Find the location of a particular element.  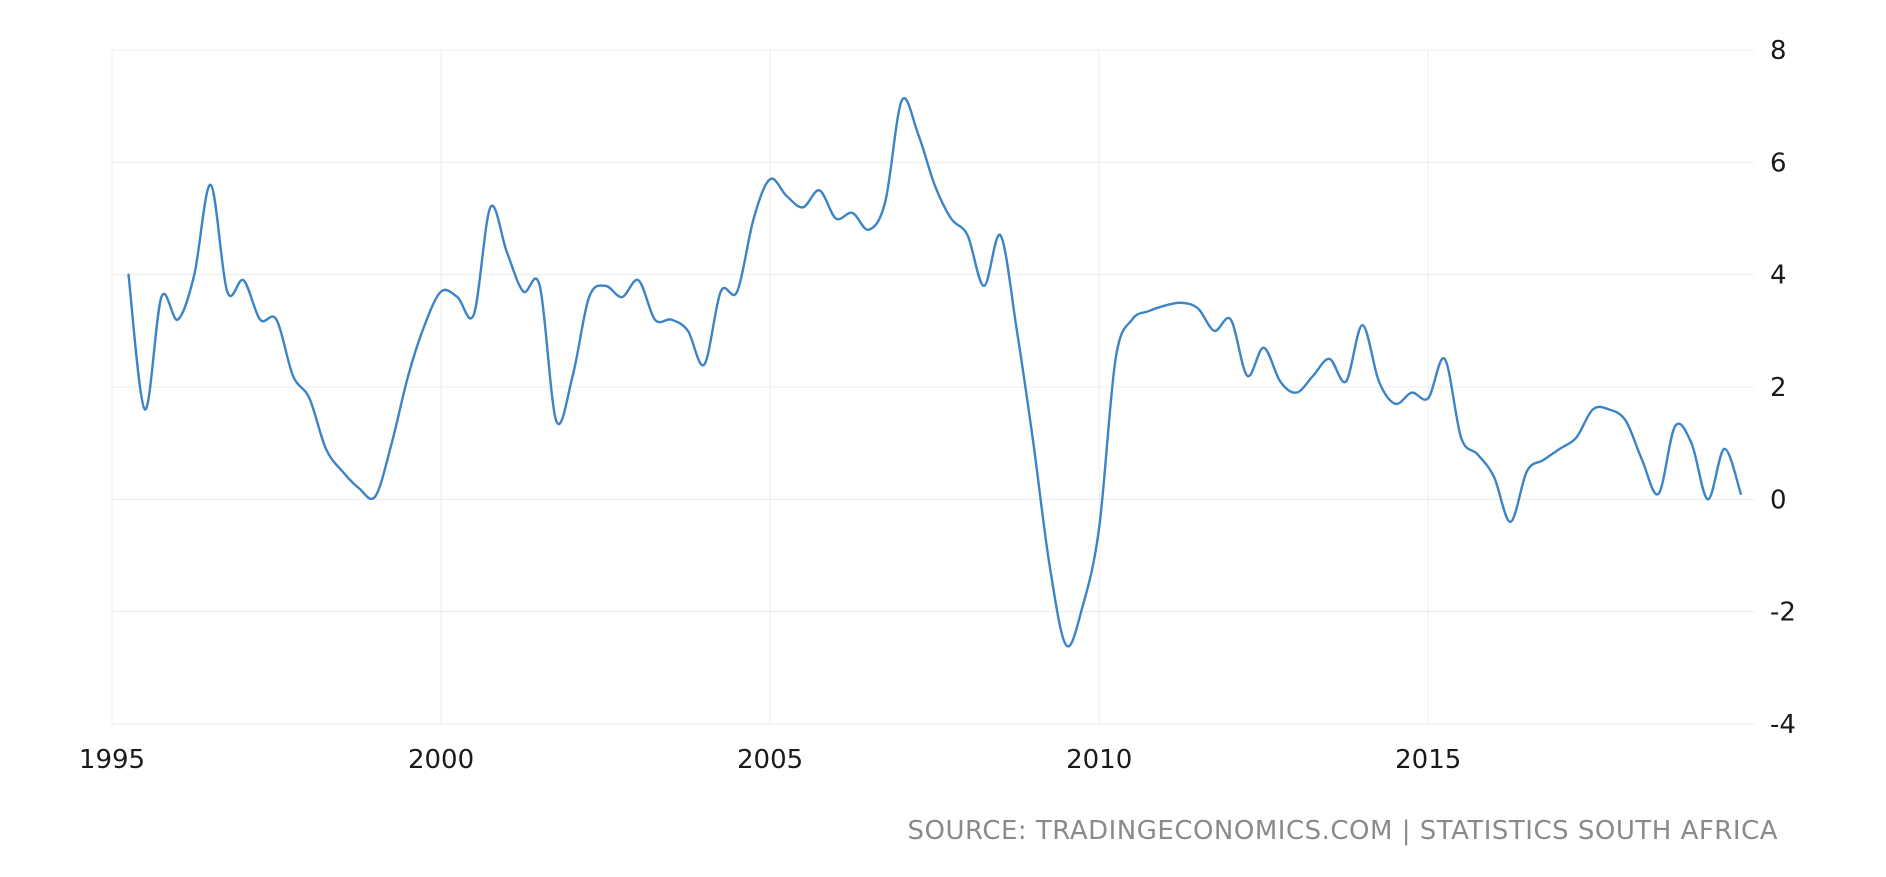

y-tick-label: 8 is located at coordinates (1778, 51).